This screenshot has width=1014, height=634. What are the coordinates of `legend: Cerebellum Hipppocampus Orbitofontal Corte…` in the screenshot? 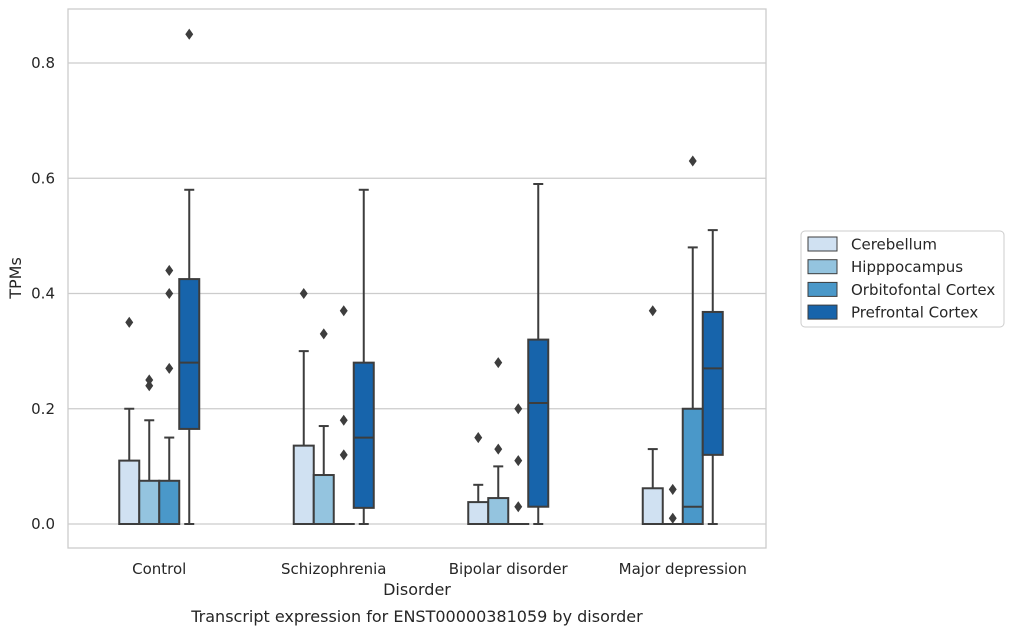 It's located at (902, 279).